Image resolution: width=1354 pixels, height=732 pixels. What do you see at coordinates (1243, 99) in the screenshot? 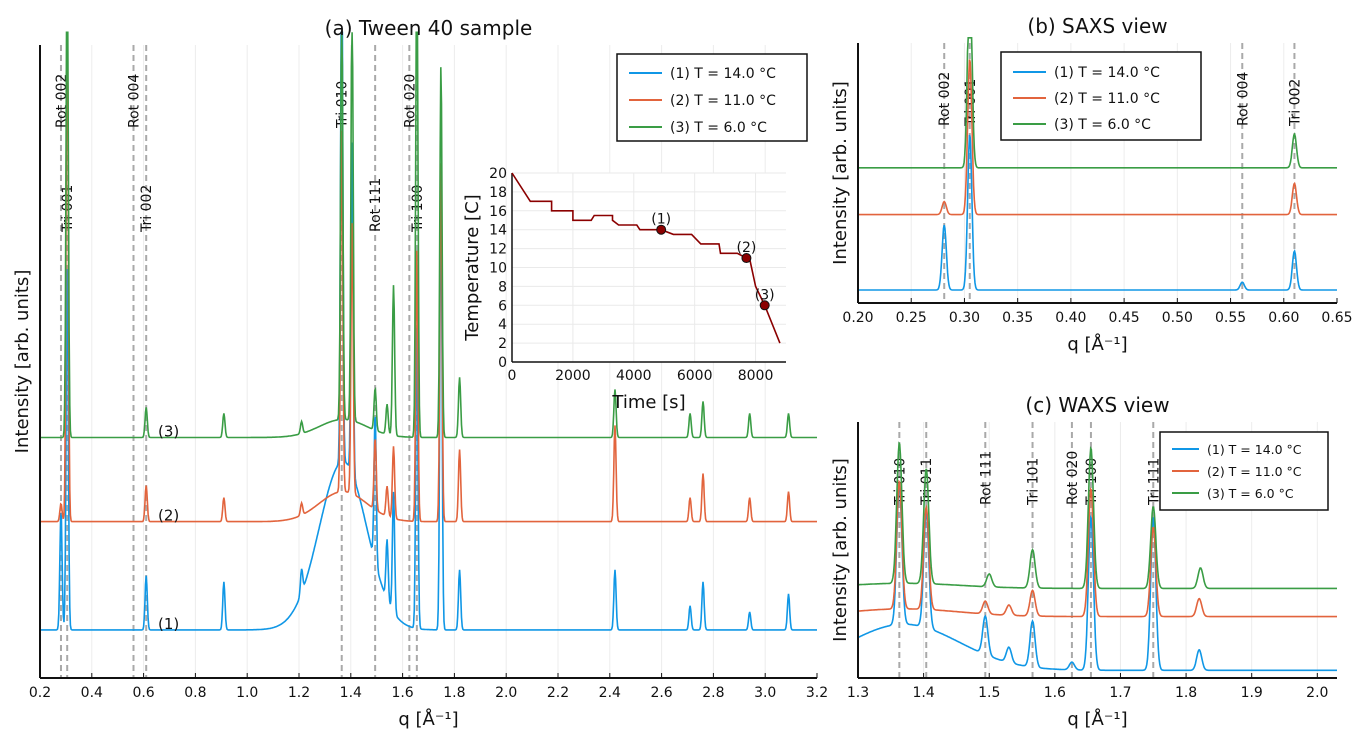
I see `panel-b-ref-label: Rot 004` at bounding box center [1243, 99].